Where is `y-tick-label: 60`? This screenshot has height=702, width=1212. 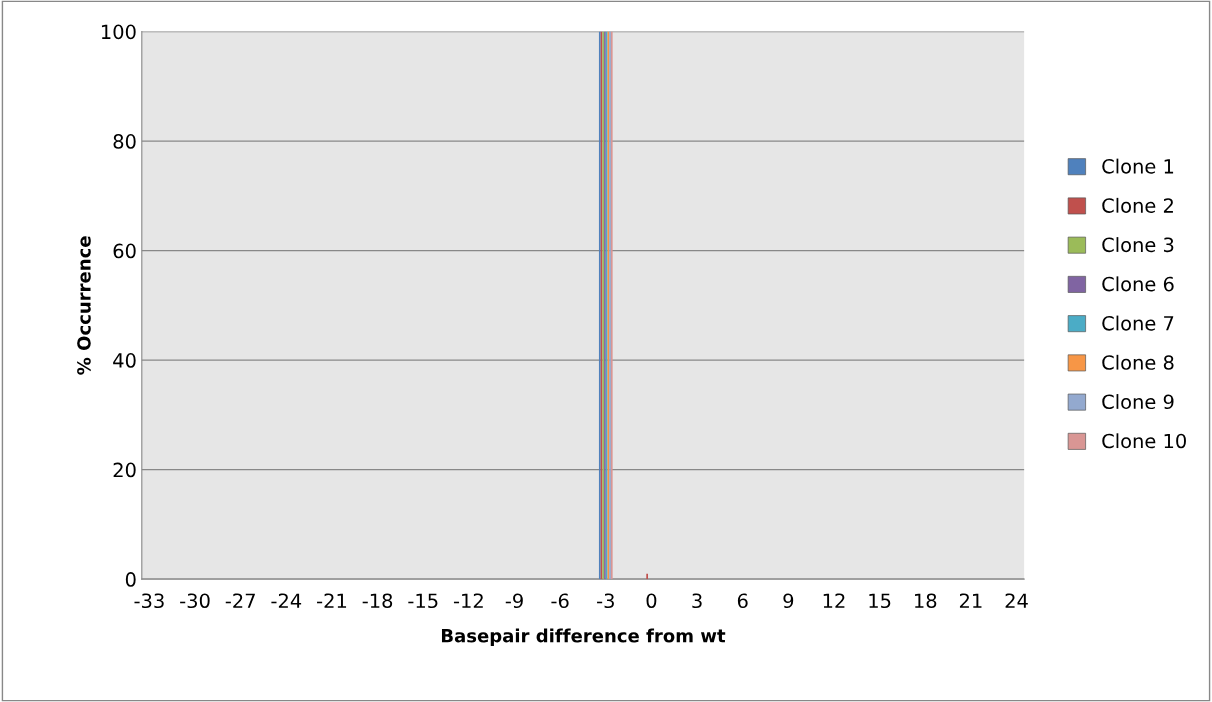 y-tick-label: 60 is located at coordinates (124, 251).